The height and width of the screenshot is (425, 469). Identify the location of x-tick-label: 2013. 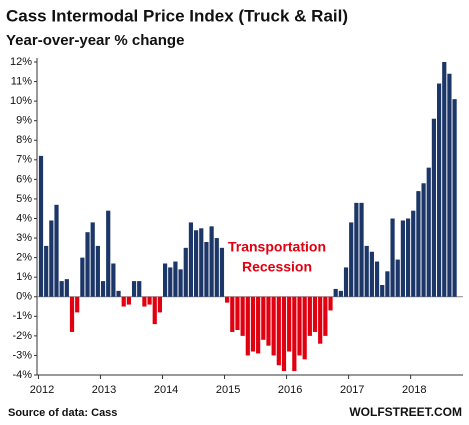
(104, 390).